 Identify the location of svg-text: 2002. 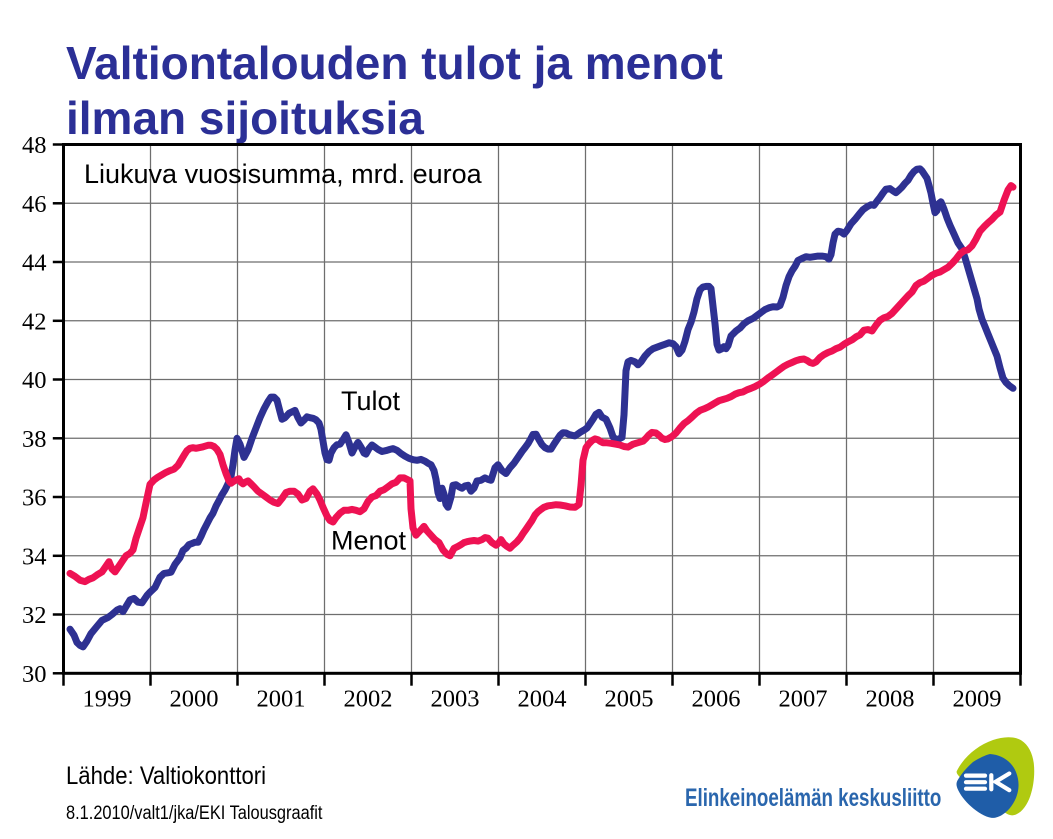
(368, 699).